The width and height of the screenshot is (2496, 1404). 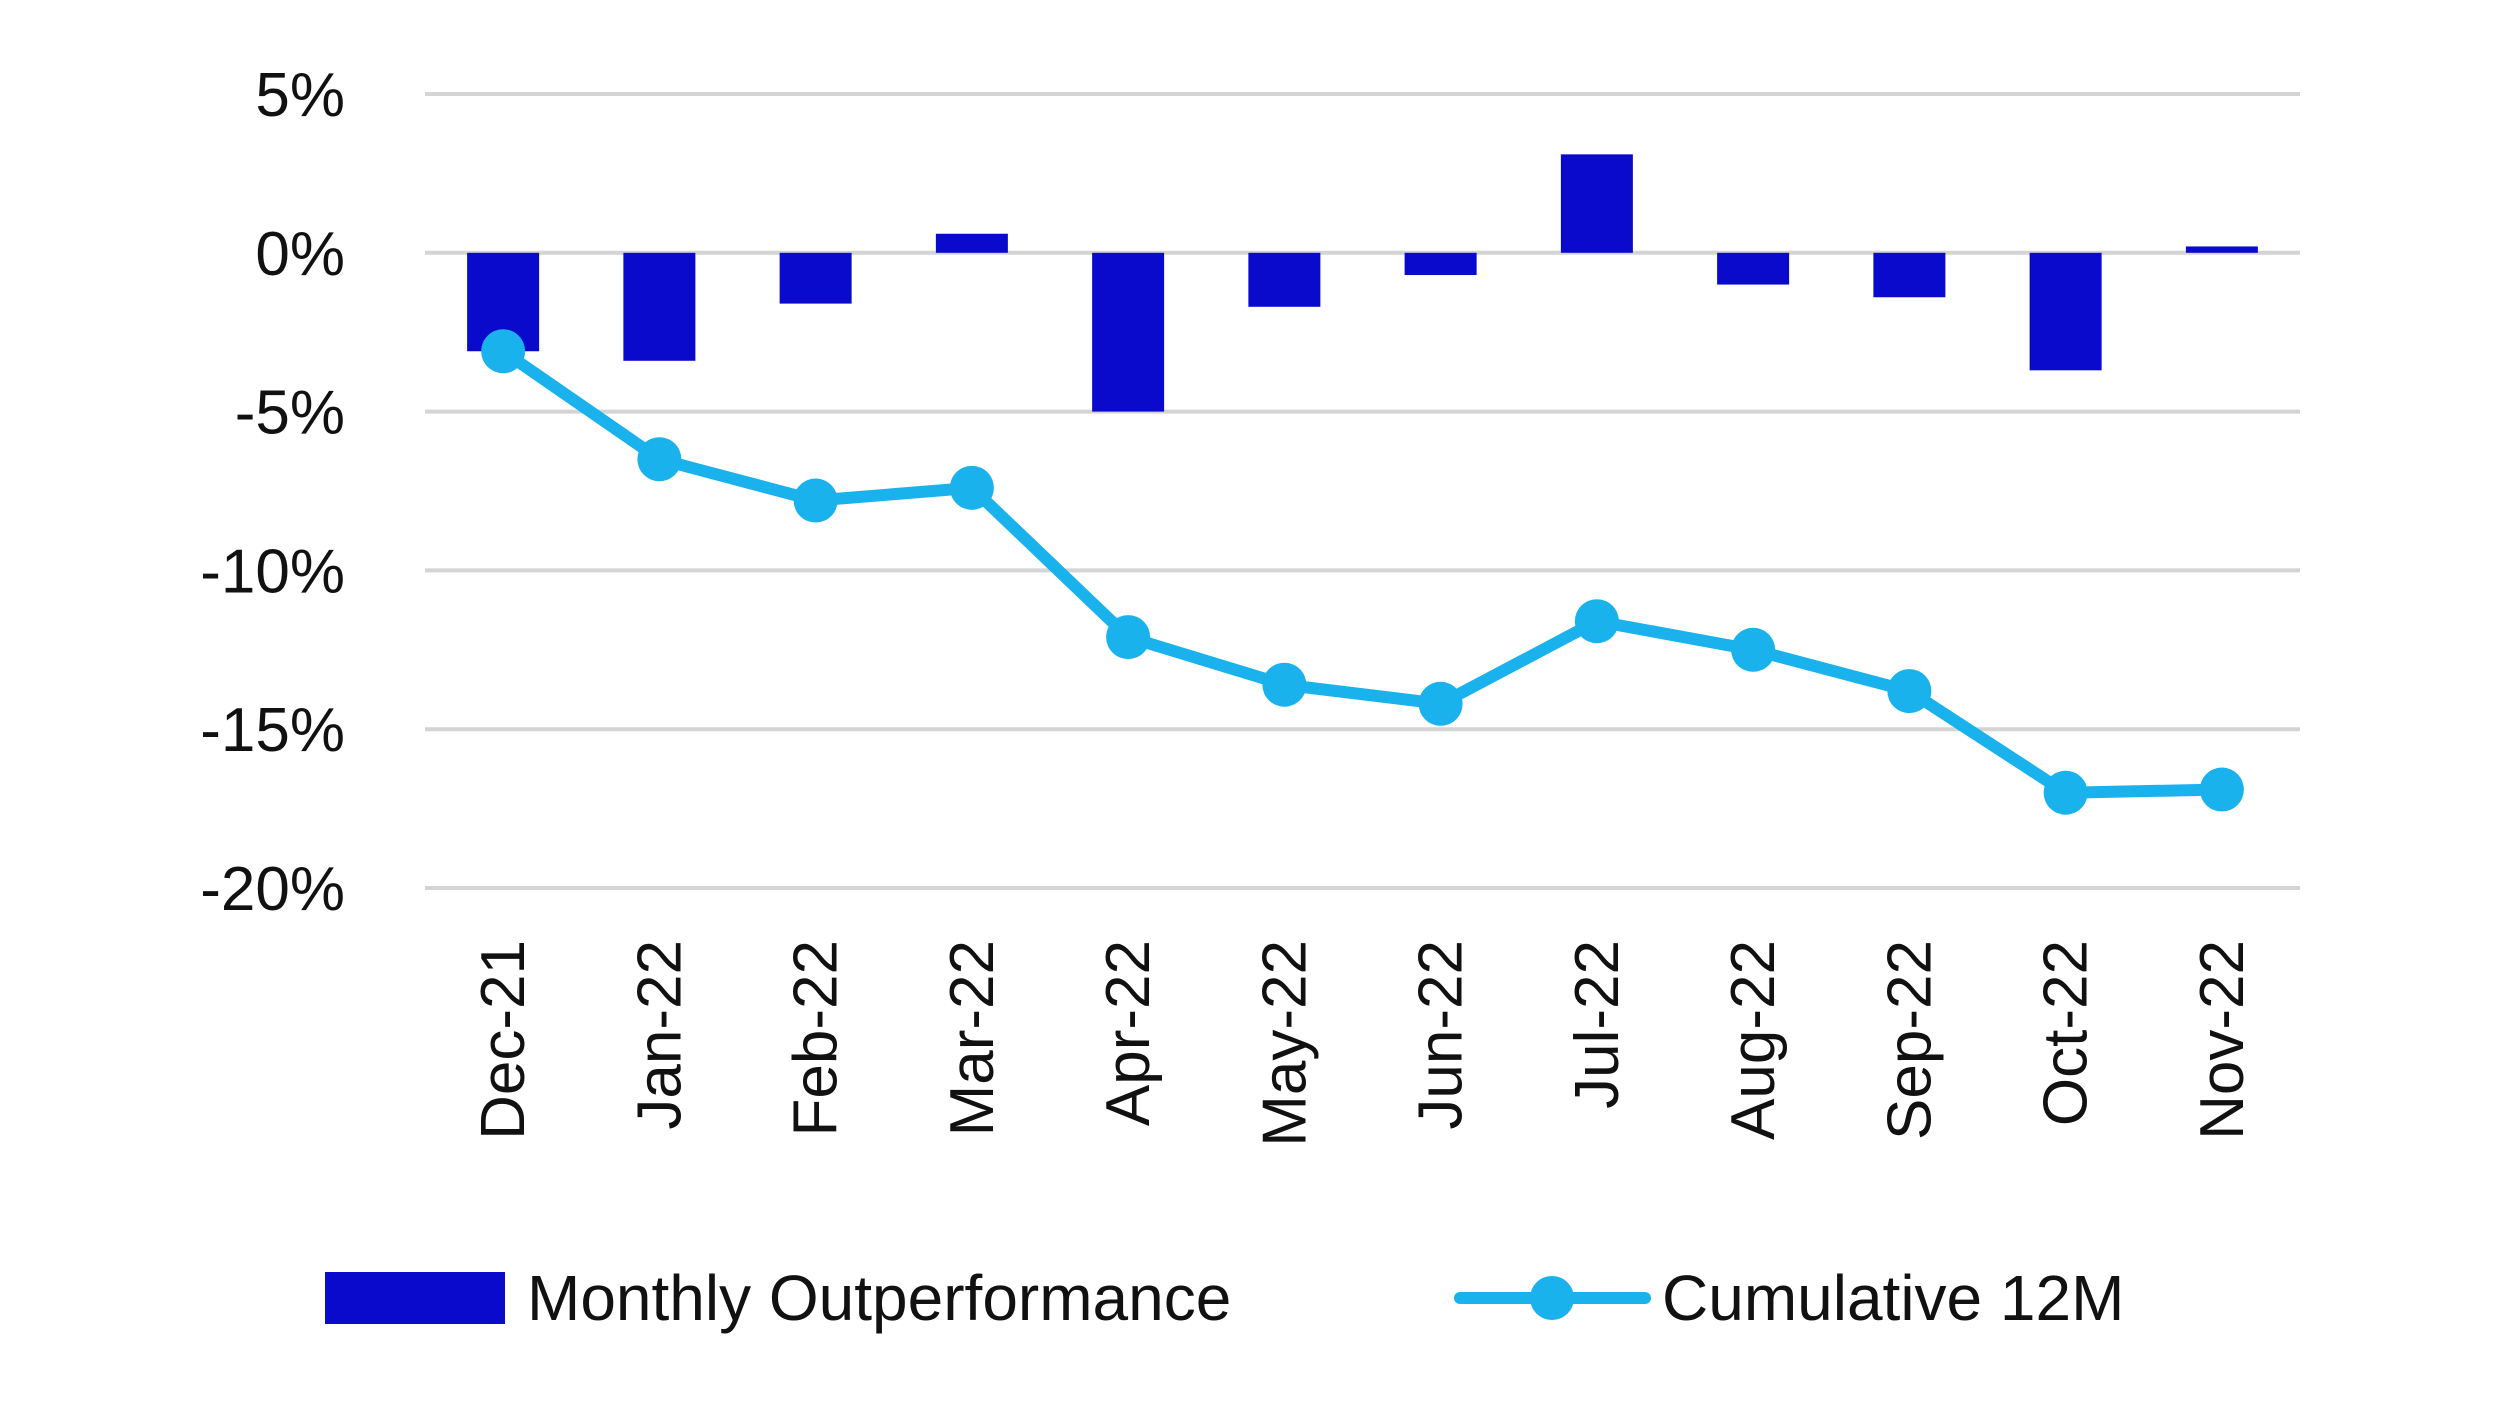 I want to click on y-tick-label: -20%, so click(x=272, y=889).